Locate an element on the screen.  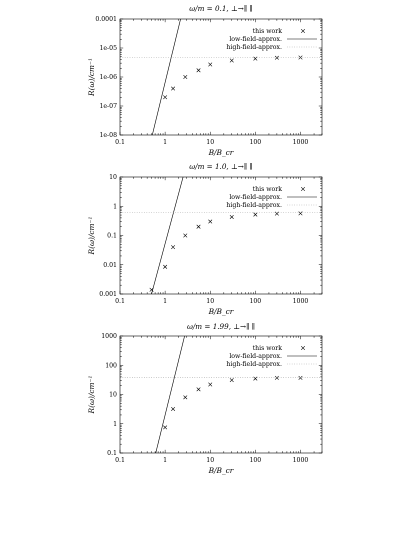
y-tick-label: 1e-05 is located at coordinates (108, 48).